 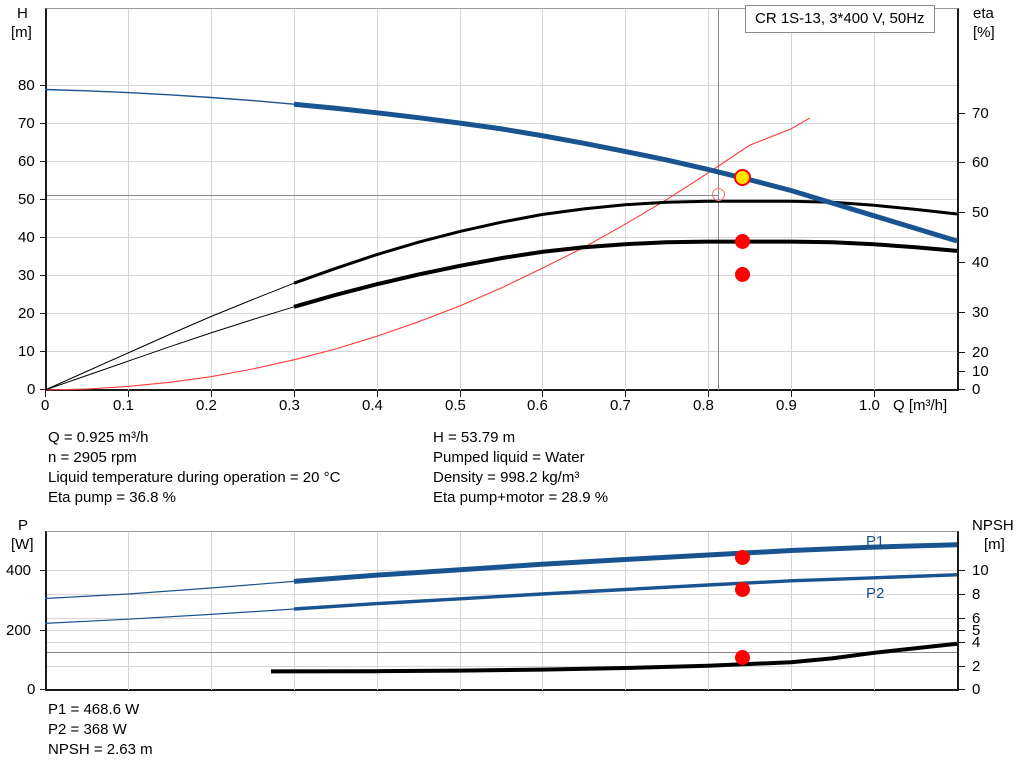 What do you see at coordinates (874, 199) in the screenshot?
I see `gridline-v-1.0` at bounding box center [874, 199].